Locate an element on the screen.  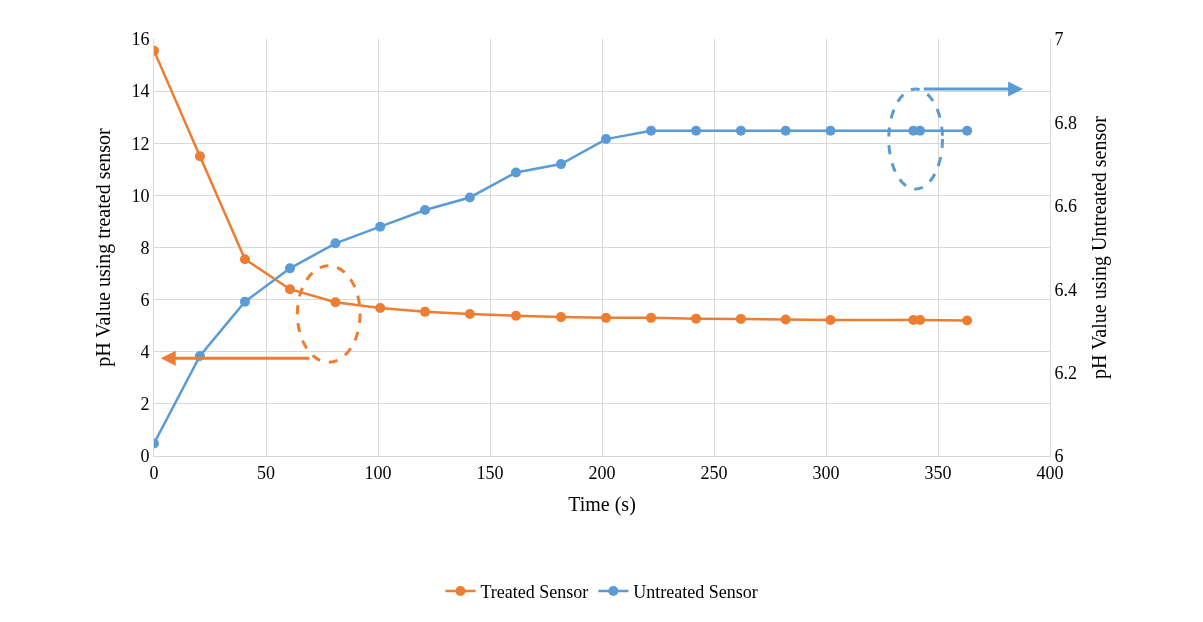
y2-tick-label: 6.6 is located at coordinates (1066, 206).